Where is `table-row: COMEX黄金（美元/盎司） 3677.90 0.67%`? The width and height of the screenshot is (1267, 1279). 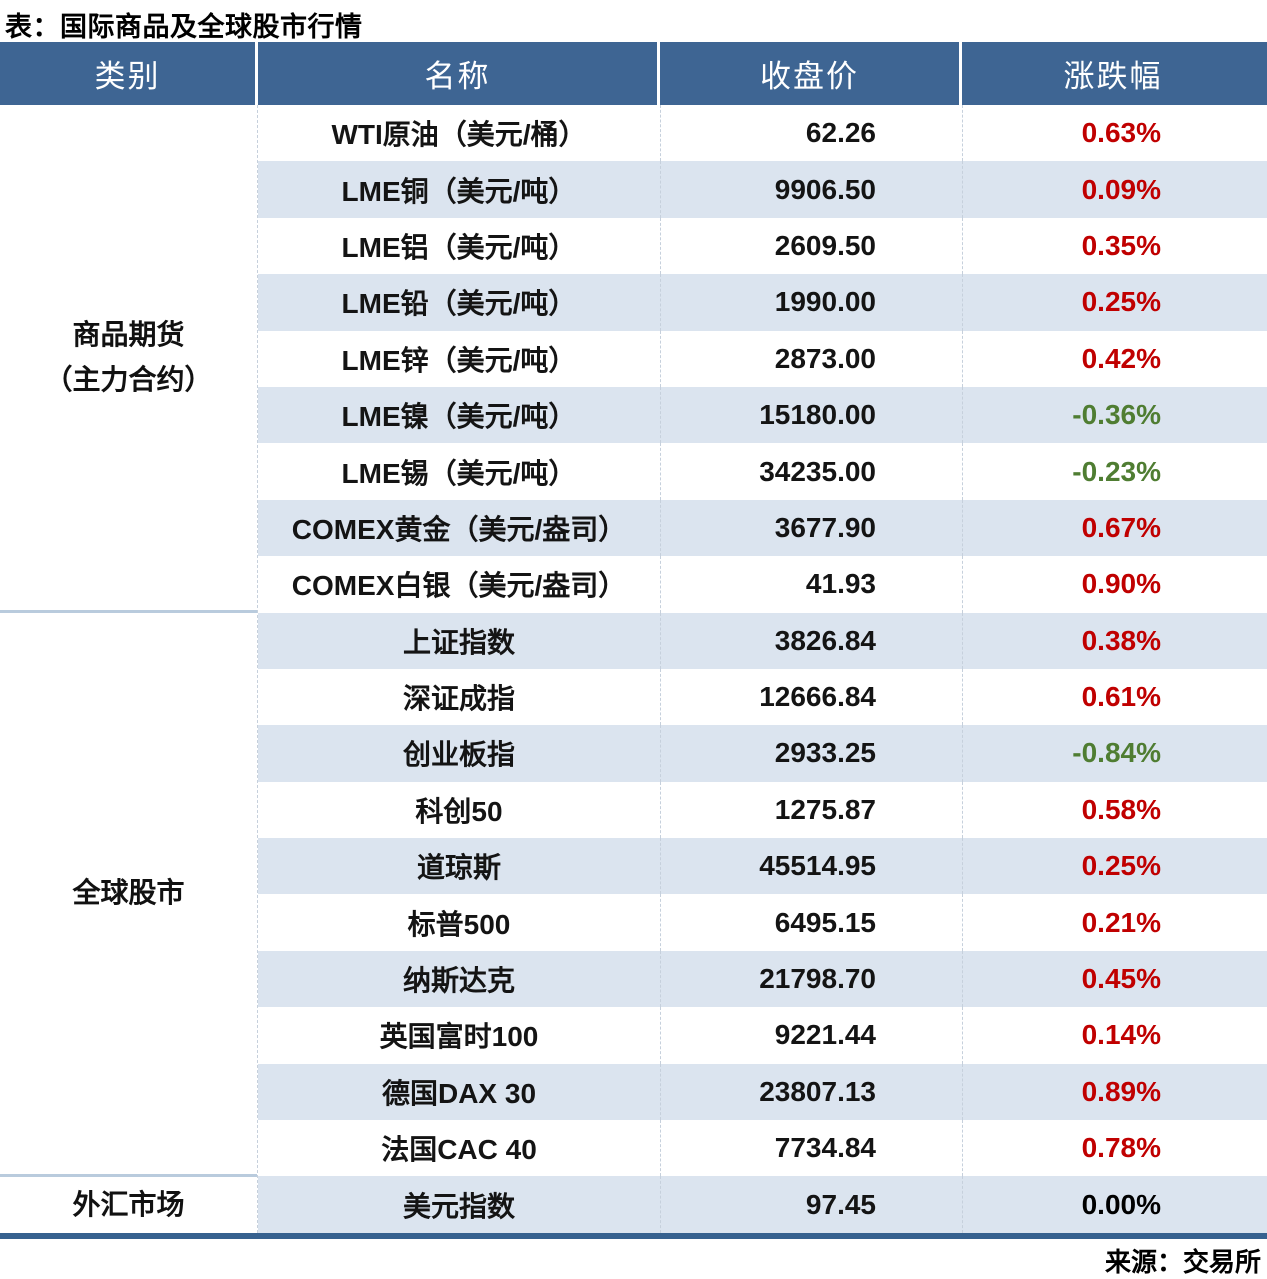
table-row: COMEX黄金（美元/盎司） 3677.90 0.67% is located at coordinates (762, 528).